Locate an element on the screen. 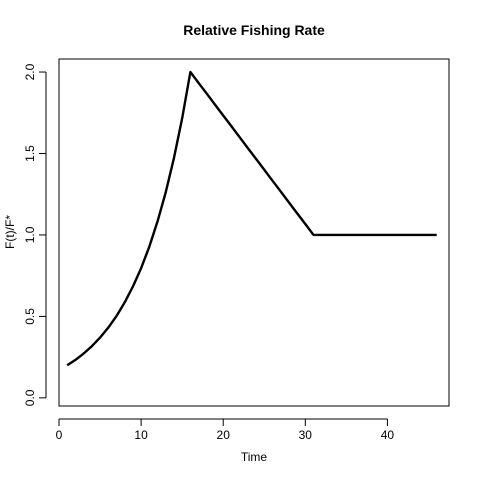 Image resolution: width=480 pixels, height=480 pixels. y-tick-label: 0.5 is located at coordinates (30, 316).